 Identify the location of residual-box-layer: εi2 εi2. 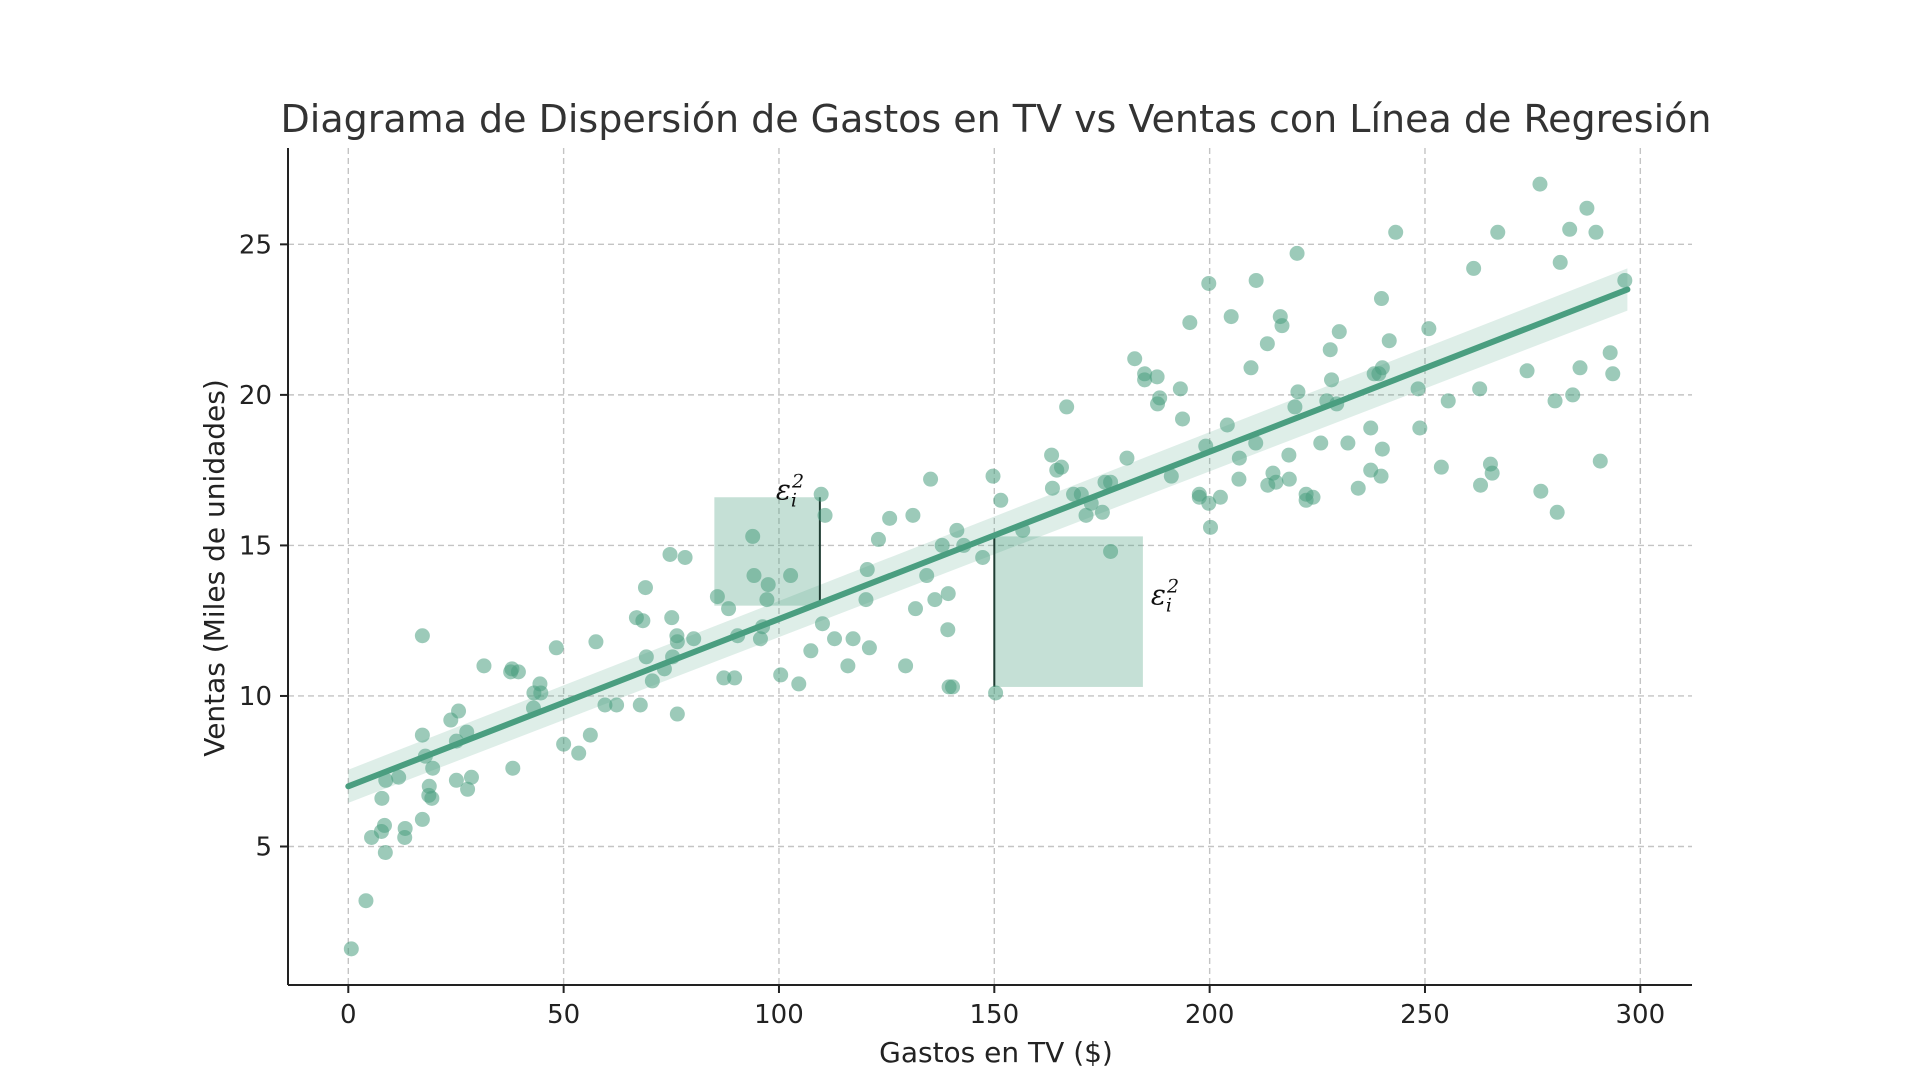
(946, 578).